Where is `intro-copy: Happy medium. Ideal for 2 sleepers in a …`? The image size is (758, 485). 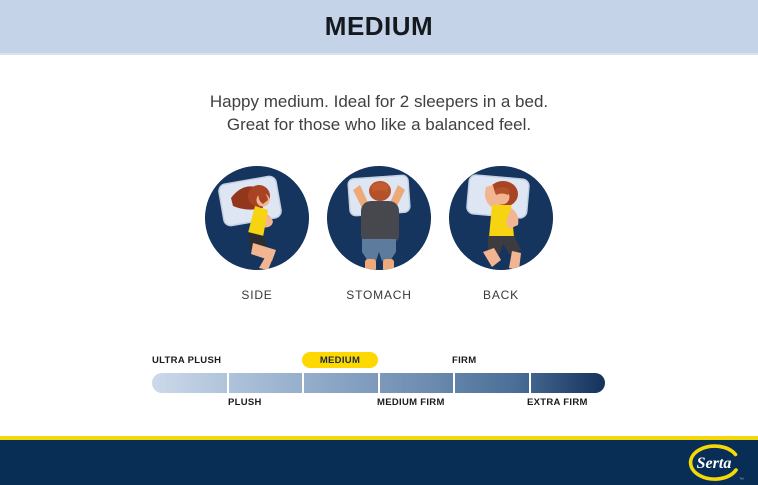 intro-copy: Happy medium. Ideal for 2 sleepers in a … is located at coordinates (379, 113).